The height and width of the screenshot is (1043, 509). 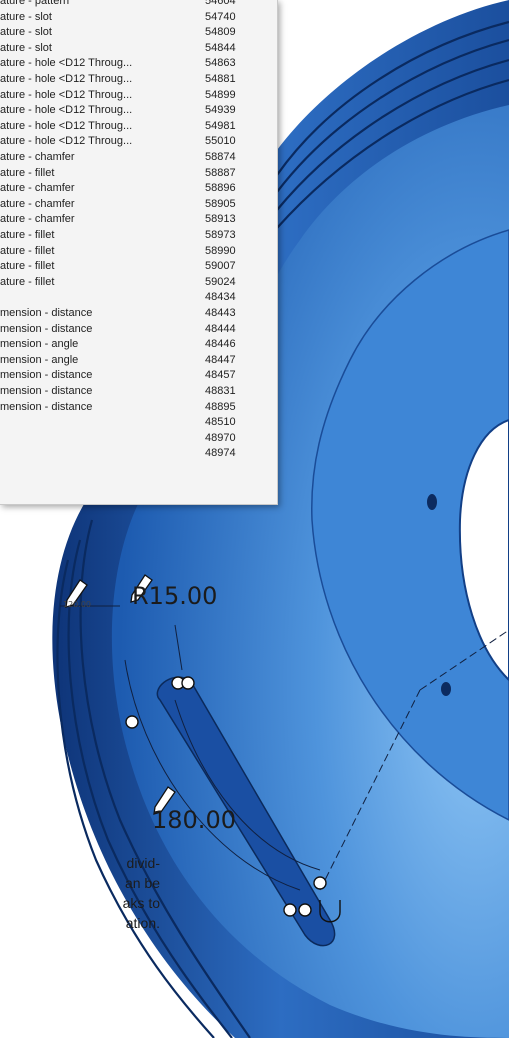 What do you see at coordinates (138, 157) in the screenshot?
I see `feature-row: ature - chamfer 58874` at bounding box center [138, 157].